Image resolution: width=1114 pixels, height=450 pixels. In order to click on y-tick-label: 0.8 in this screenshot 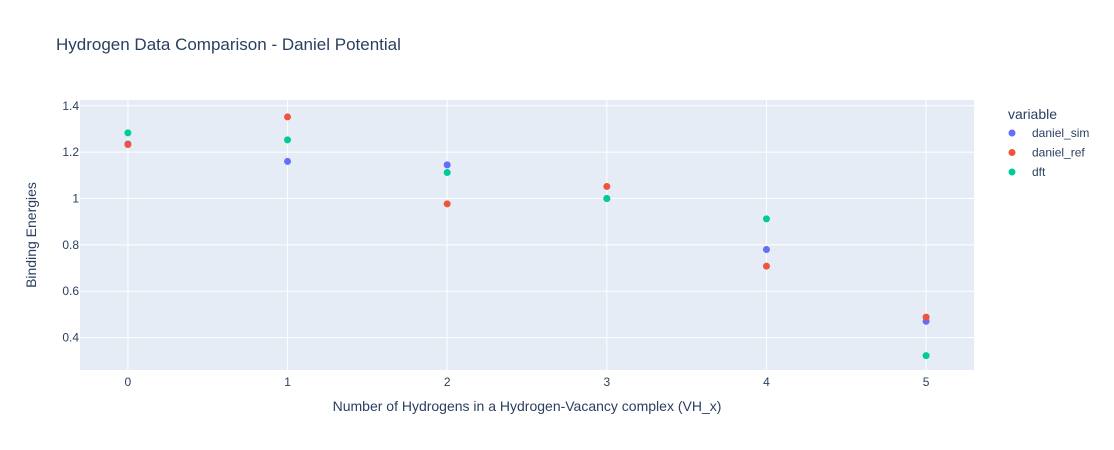, I will do `click(70, 245)`.